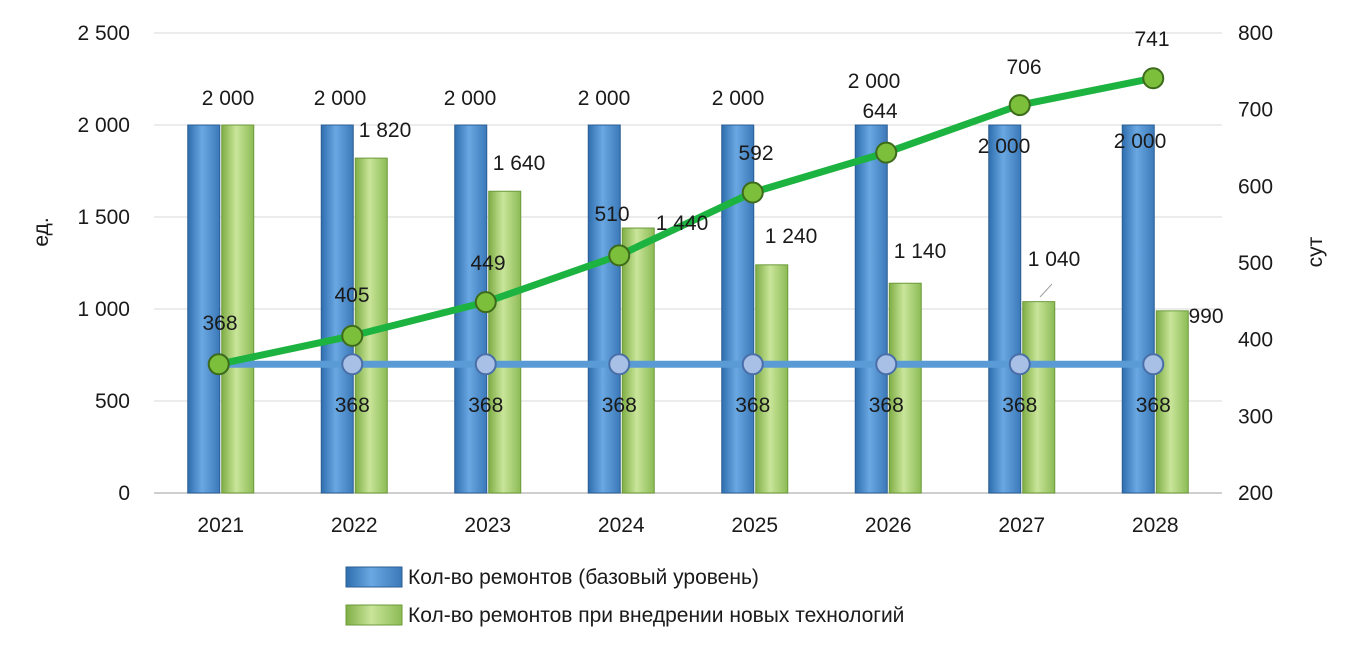 The width and height of the screenshot is (1354, 647). I want to click on x-tick-label: 2022, so click(354, 525).